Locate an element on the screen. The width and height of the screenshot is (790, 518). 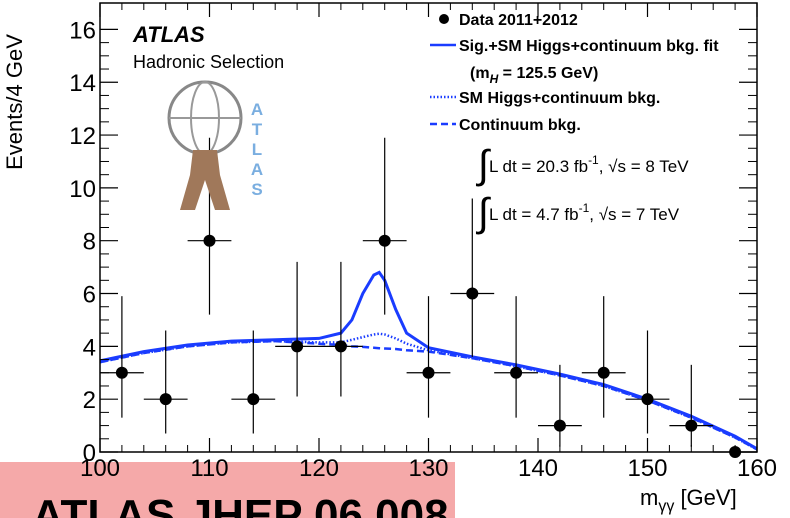
lumi-text: L dt = 20.3 fb is located at coordinates (538, 166).